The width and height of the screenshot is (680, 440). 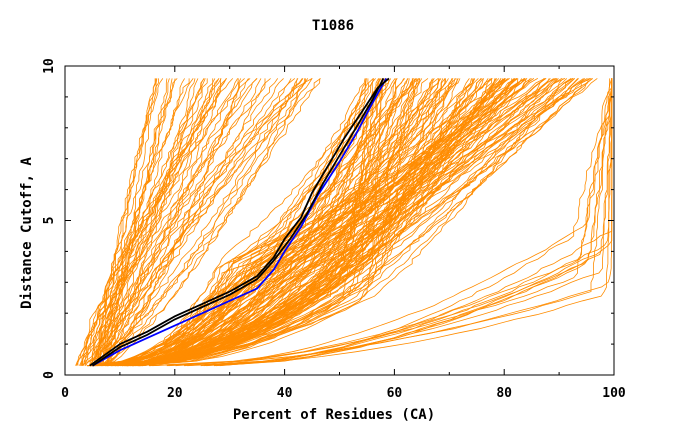 What do you see at coordinates (49, 66) in the screenshot?
I see `y-tick-label: 10` at bounding box center [49, 66].